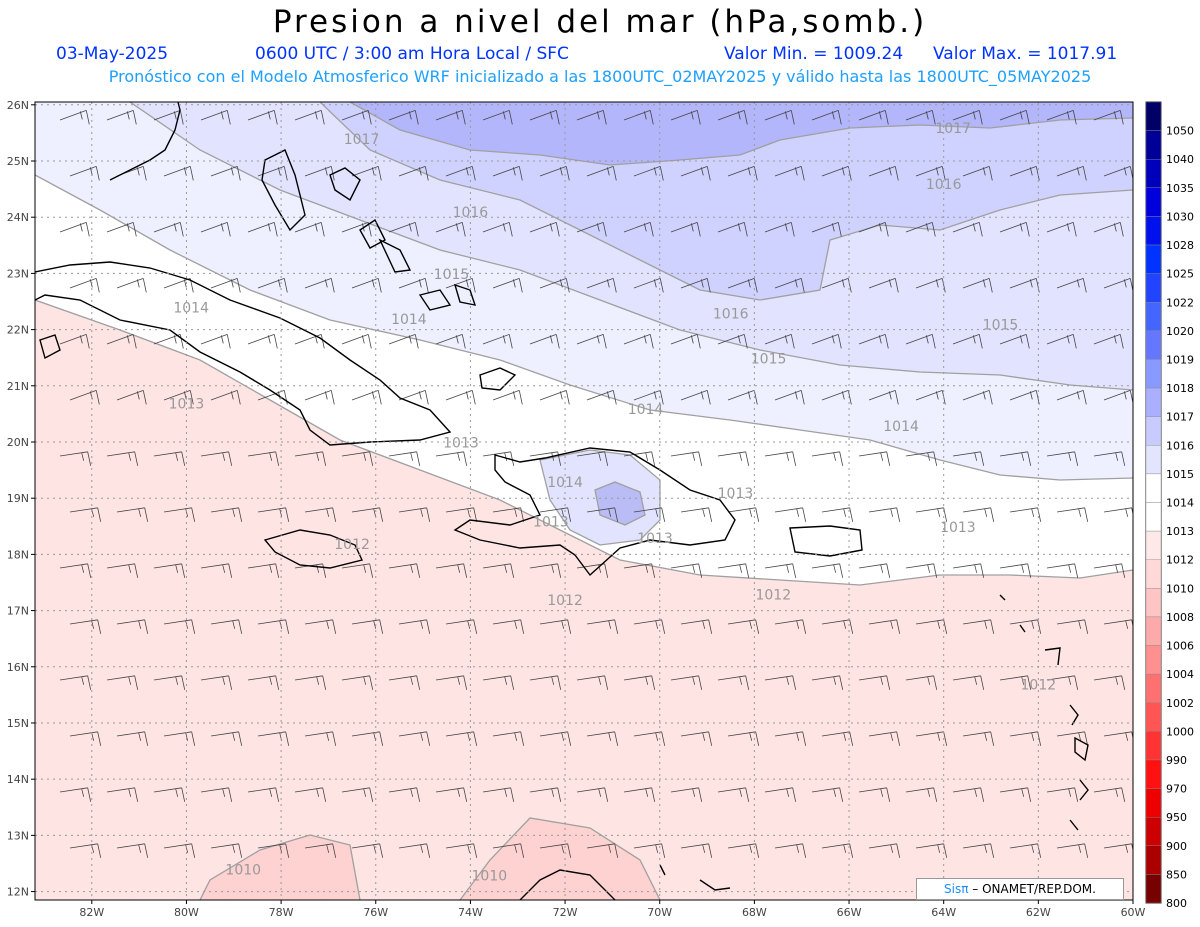 This screenshot has width=1200, height=927. I want to click on min-value: Valor Min. = 1009.24, so click(814, 54).